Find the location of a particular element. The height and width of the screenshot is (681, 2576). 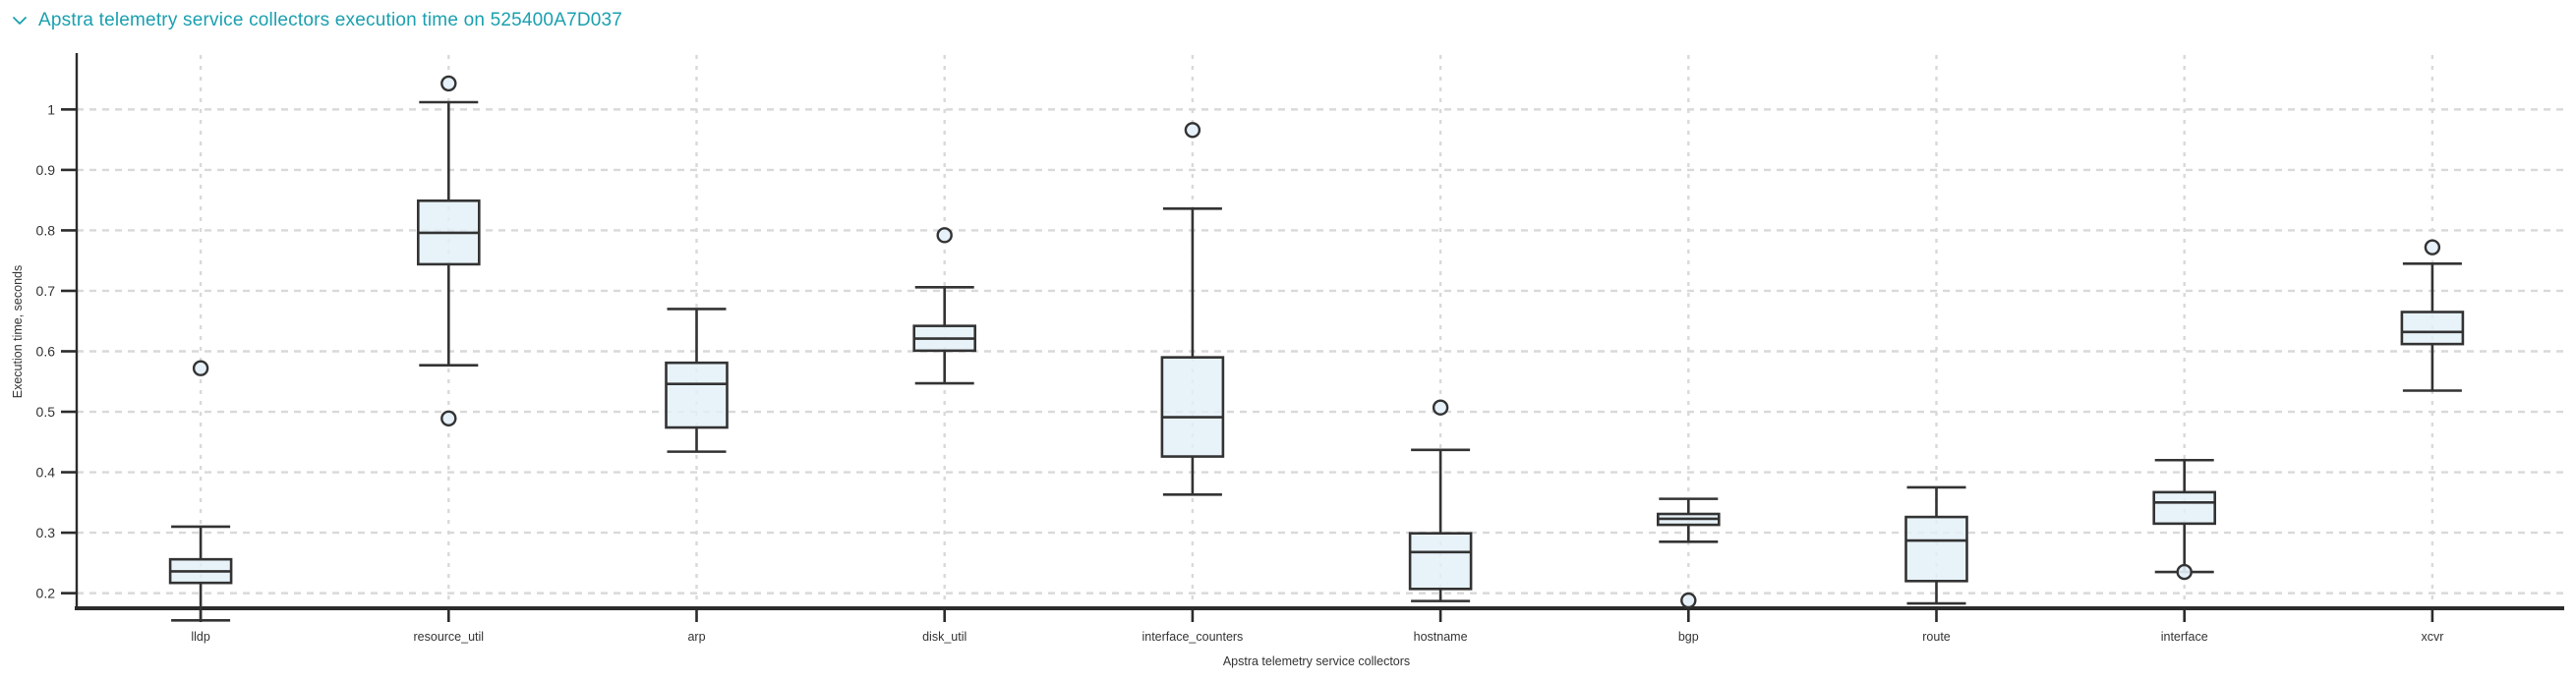

x-tick-label: interface is located at coordinates (2184, 637).